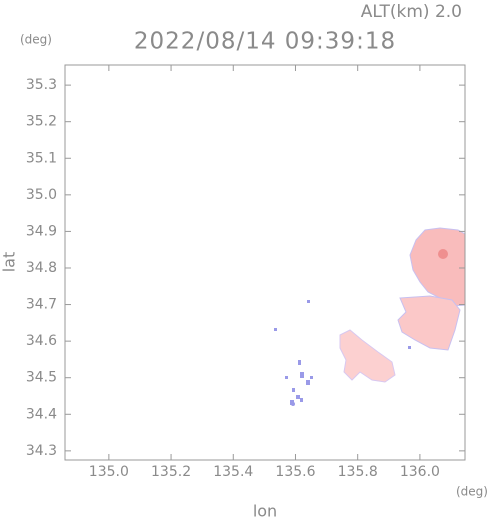 The width and height of the screenshot is (491, 521). What do you see at coordinates (265, 42) in the screenshot?
I see `chart-title: 2022/08/14 09:39:18` at bounding box center [265, 42].